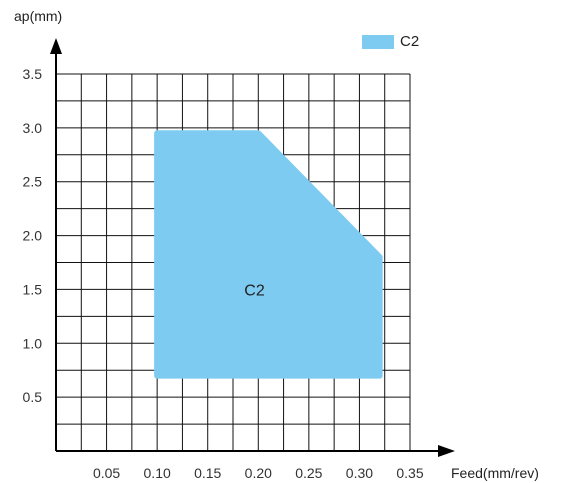 This screenshot has height=483, width=563. I want to click on legend-label-c2: C2, so click(410, 41).